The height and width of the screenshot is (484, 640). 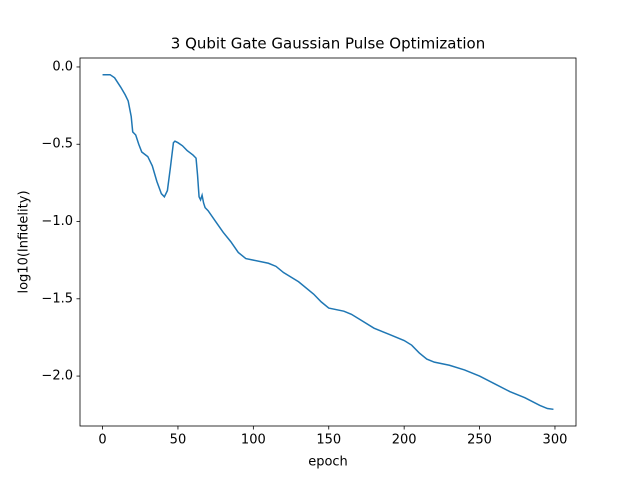 I want to click on x-tick-label: 300, so click(x=555, y=440).